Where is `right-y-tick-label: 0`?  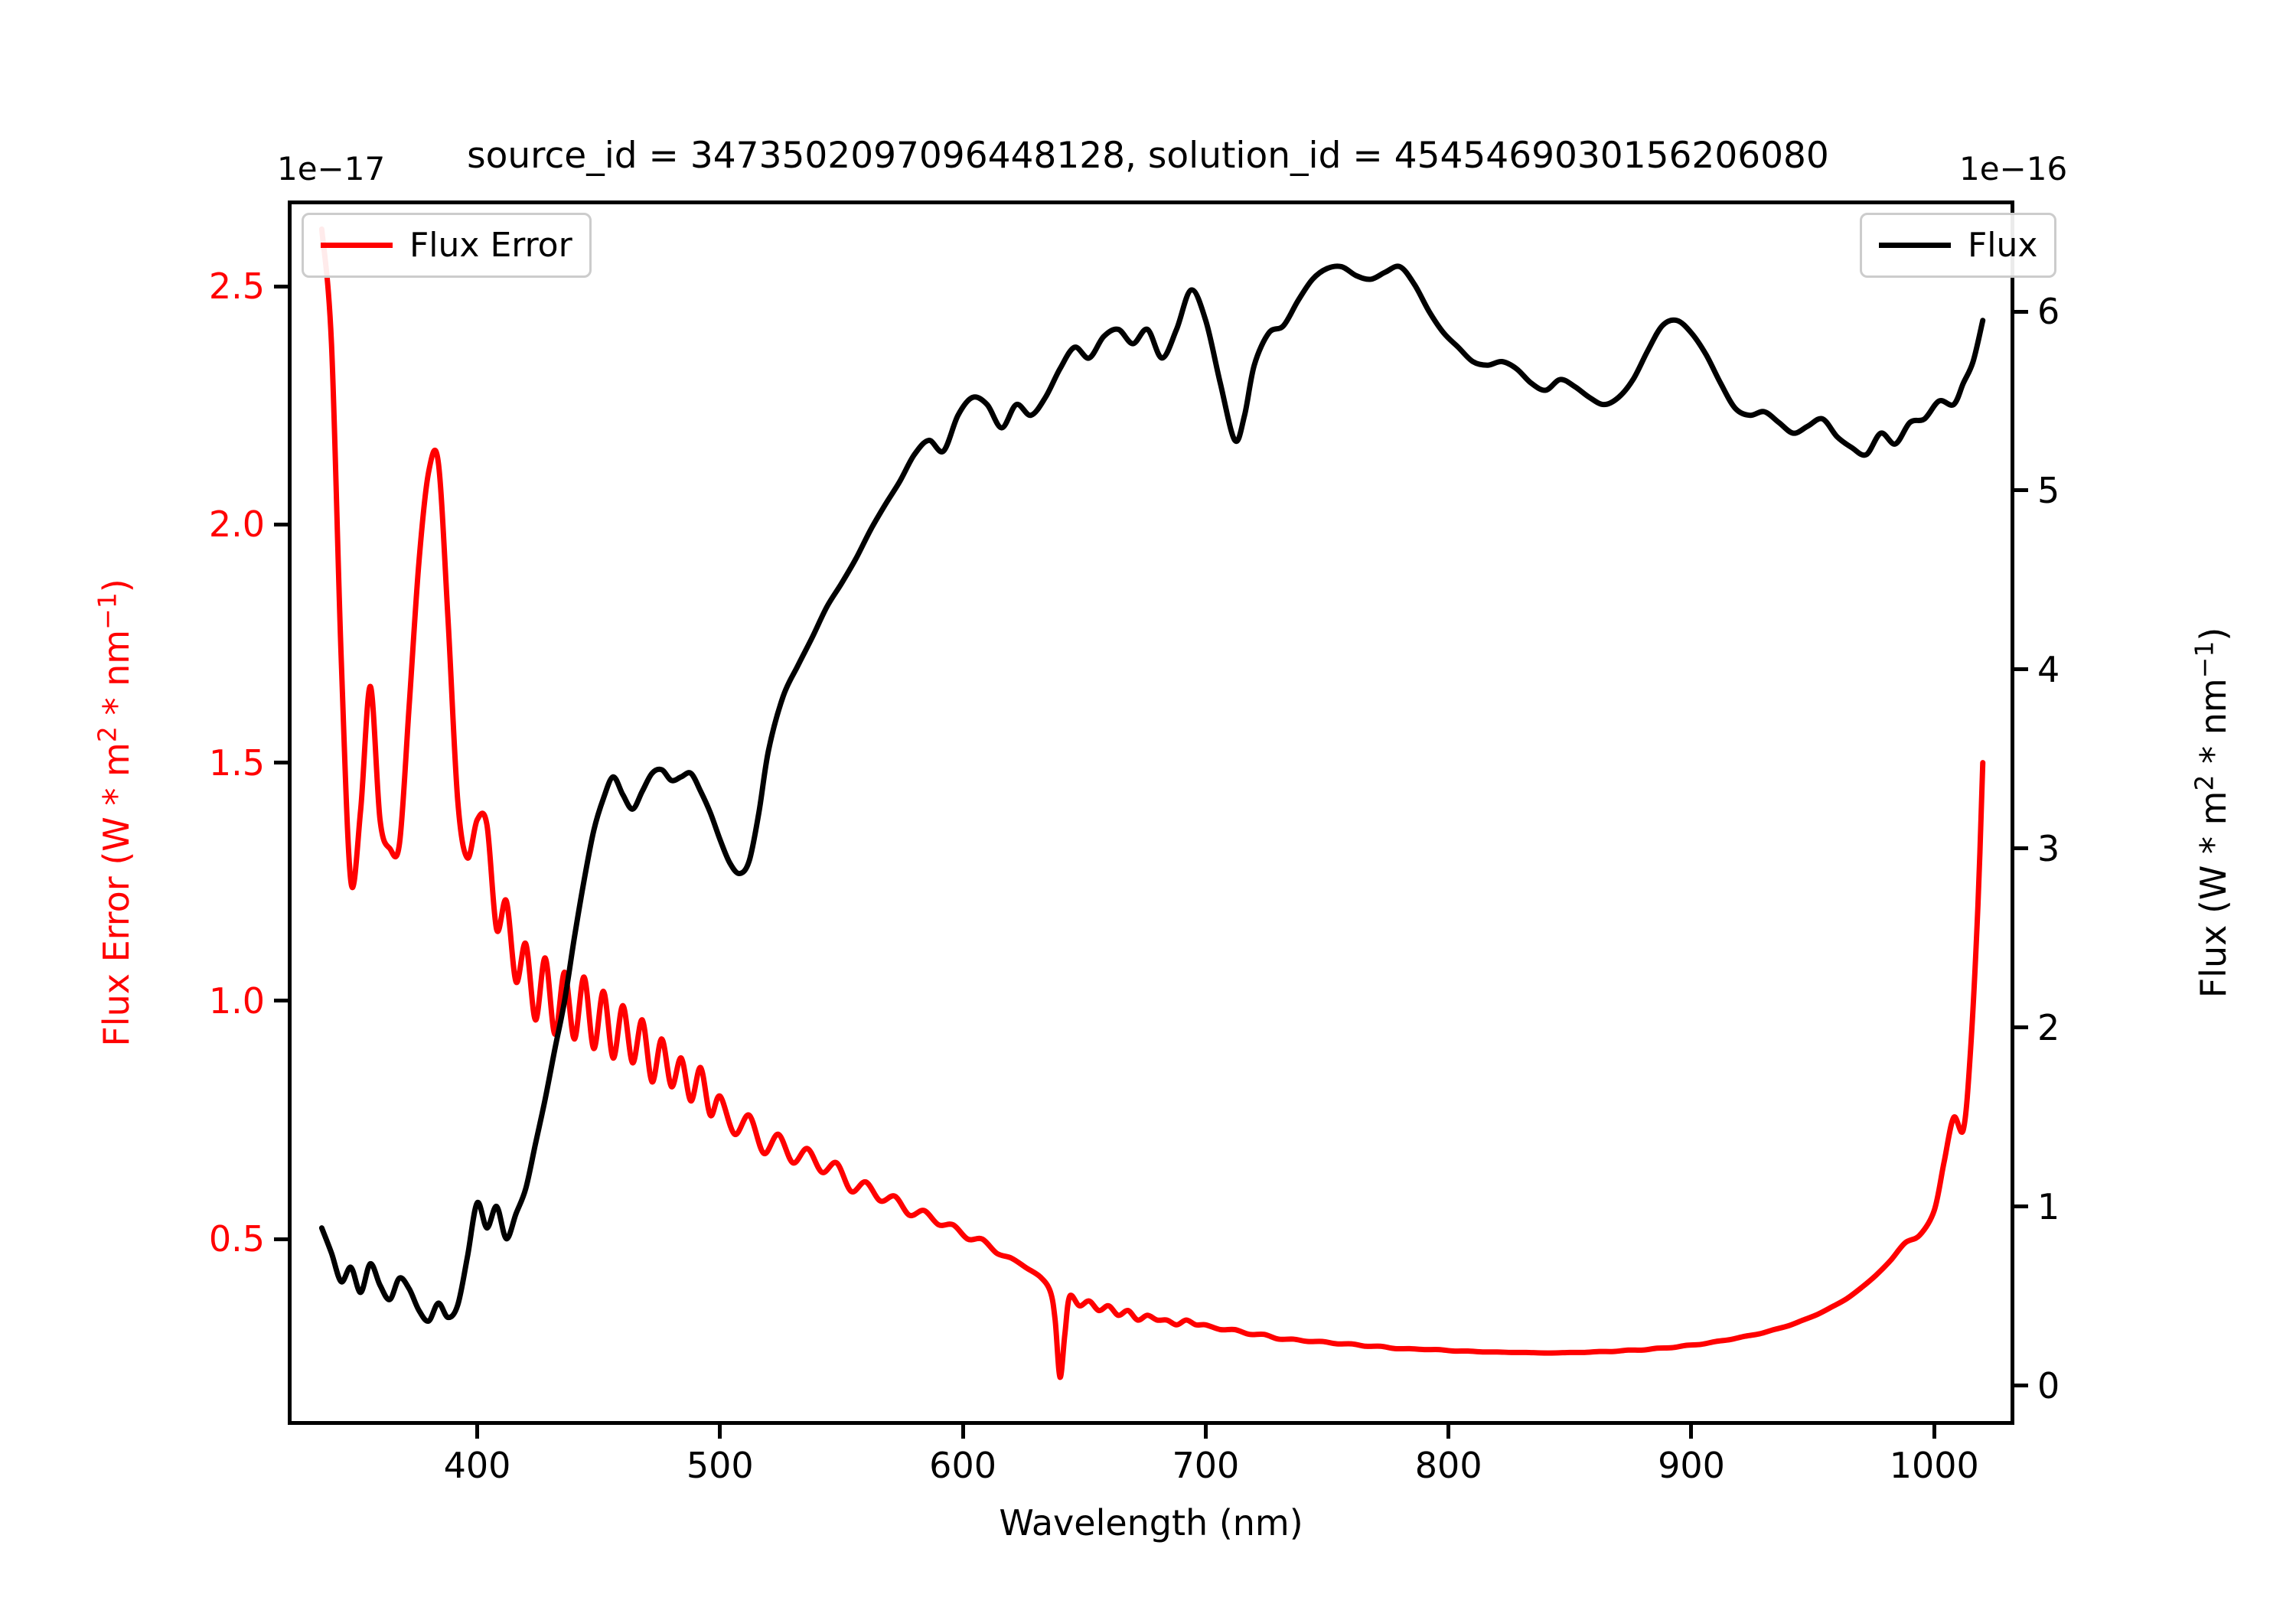 right-y-tick-label: 0 is located at coordinates (2048, 1385).